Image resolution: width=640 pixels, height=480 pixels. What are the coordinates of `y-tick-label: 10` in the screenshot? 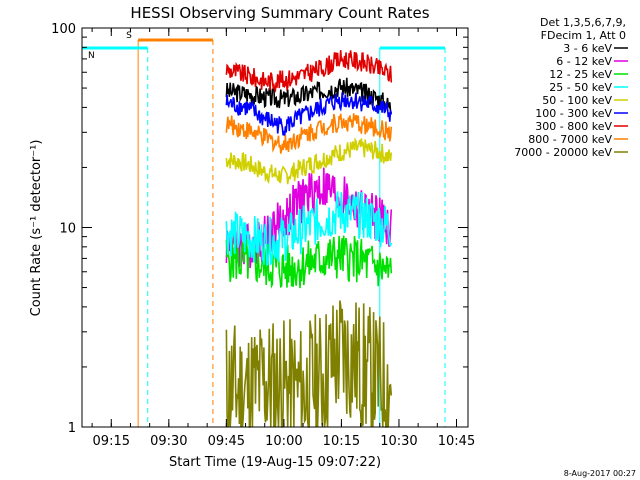 It's located at (67, 229).